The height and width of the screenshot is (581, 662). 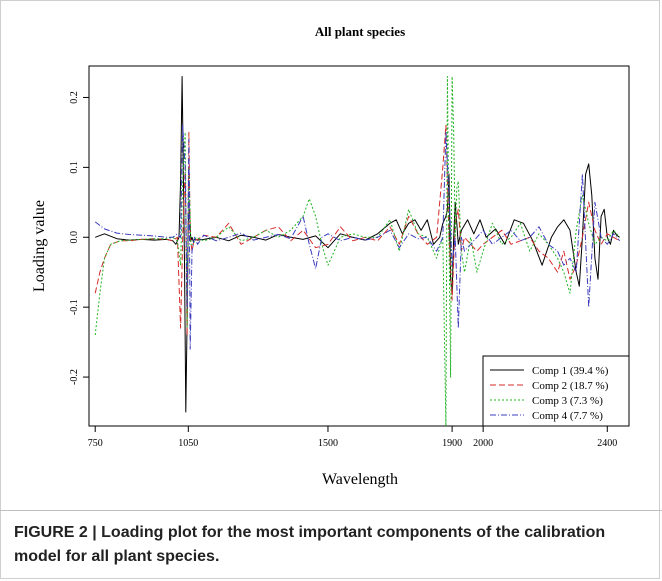 What do you see at coordinates (188, 443) in the screenshot?
I see `x-tick-label: 1050` at bounding box center [188, 443].